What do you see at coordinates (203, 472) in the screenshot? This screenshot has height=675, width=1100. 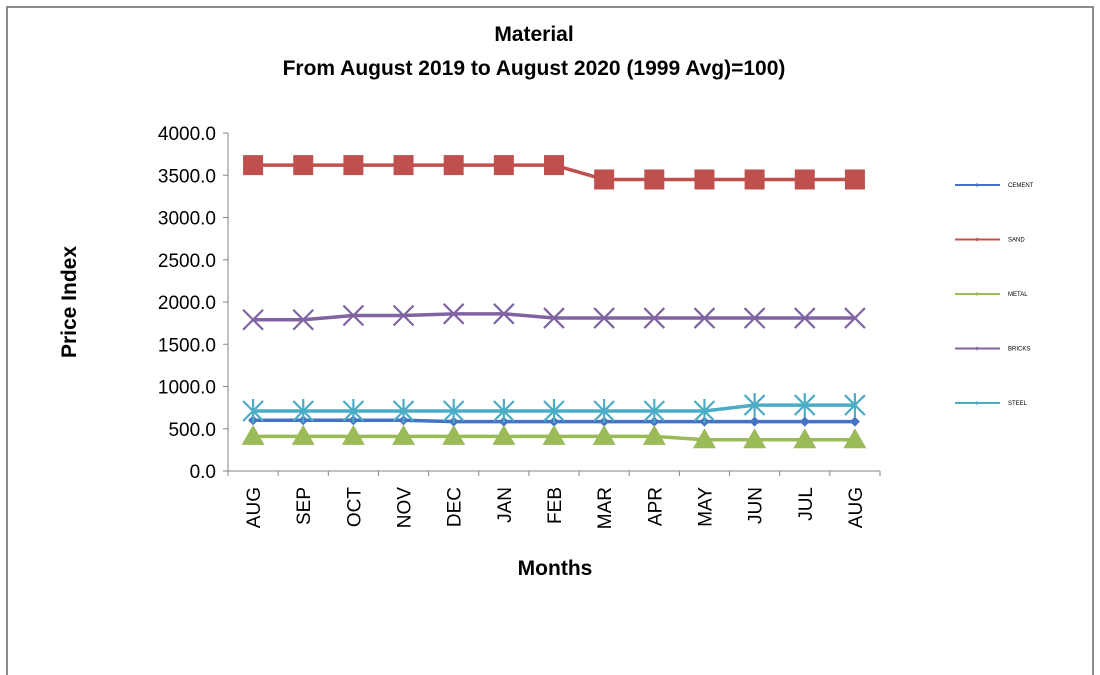 I see `y-tick-label: 0.0` at bounding box center [203, 472].